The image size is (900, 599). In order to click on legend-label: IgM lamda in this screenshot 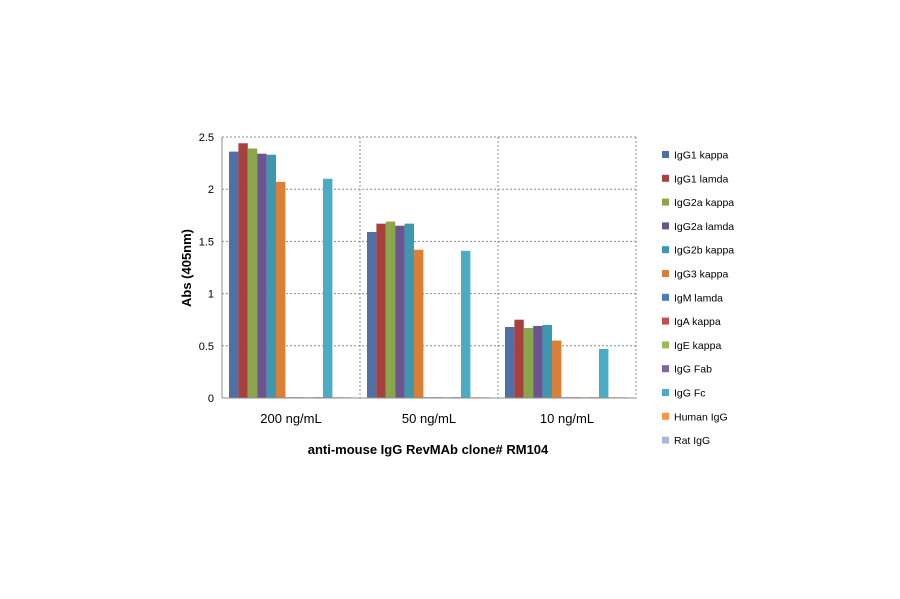, I will do `click(698, 298)`.